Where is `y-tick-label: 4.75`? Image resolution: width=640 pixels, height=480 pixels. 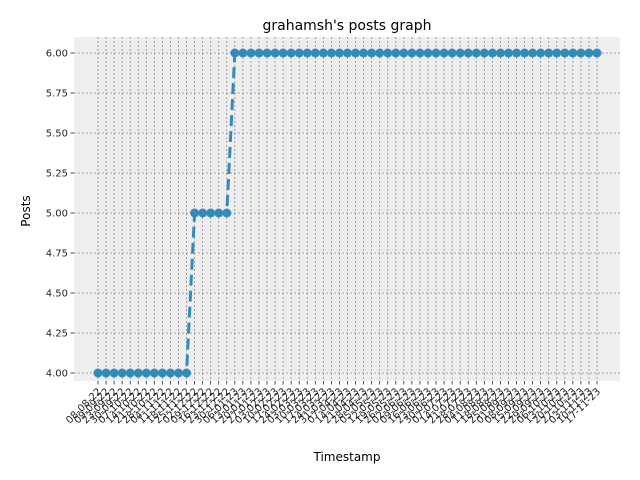 y-tick-label: 4.75 is located at coordinates (57, 254).